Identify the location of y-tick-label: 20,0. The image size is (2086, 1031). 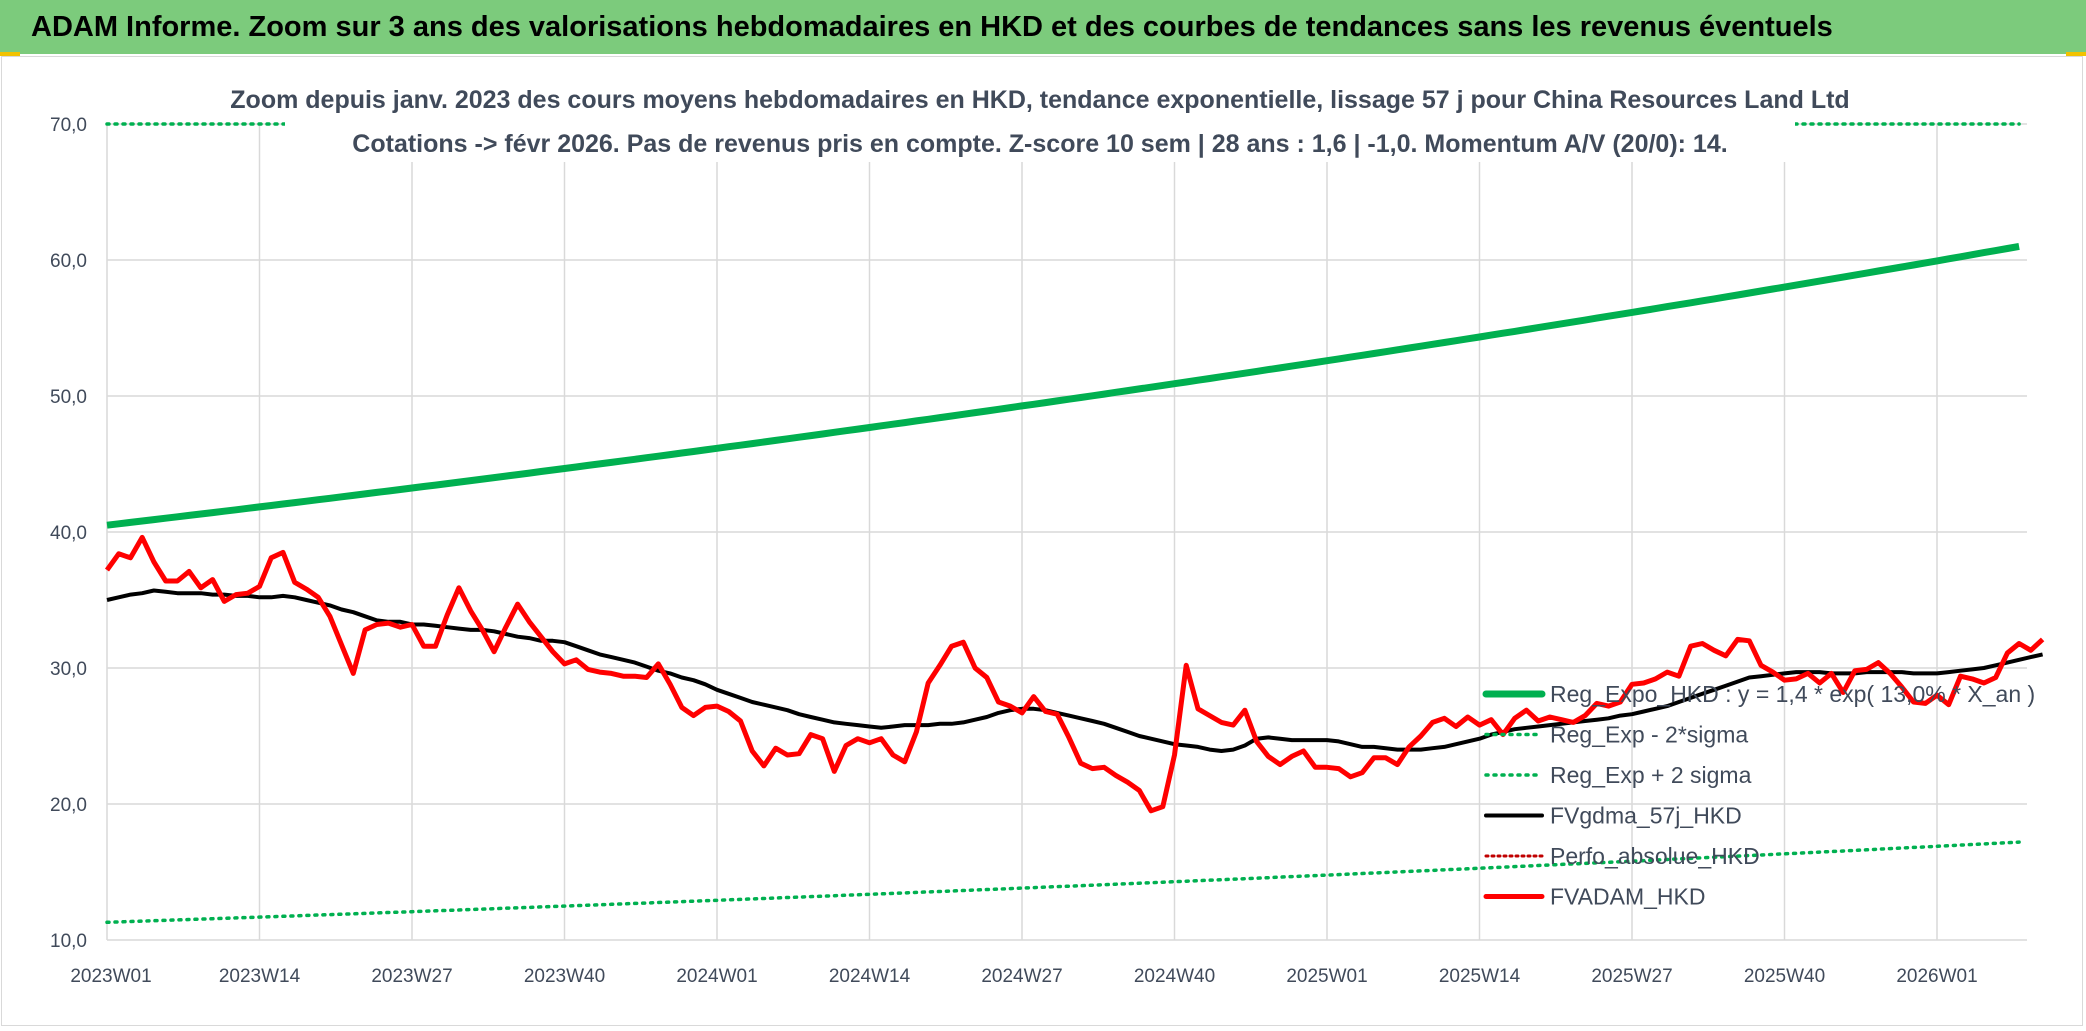
(68, 805).